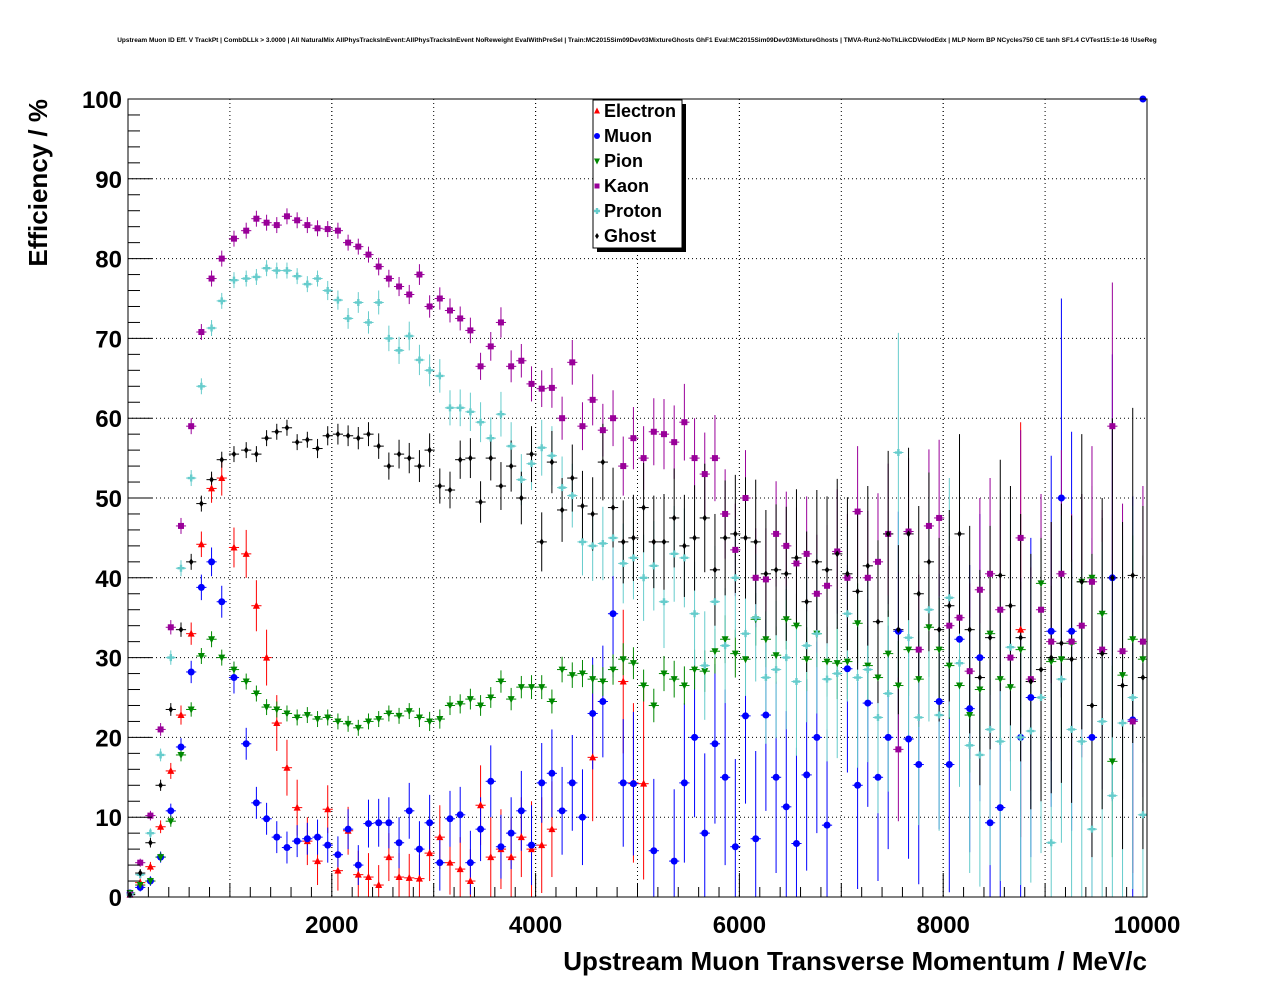 This screenshot has height=996, width=1276. Describe the element at coordinates (597, 186) in the screenshot. I see `legend-marker-kaon` at that location.